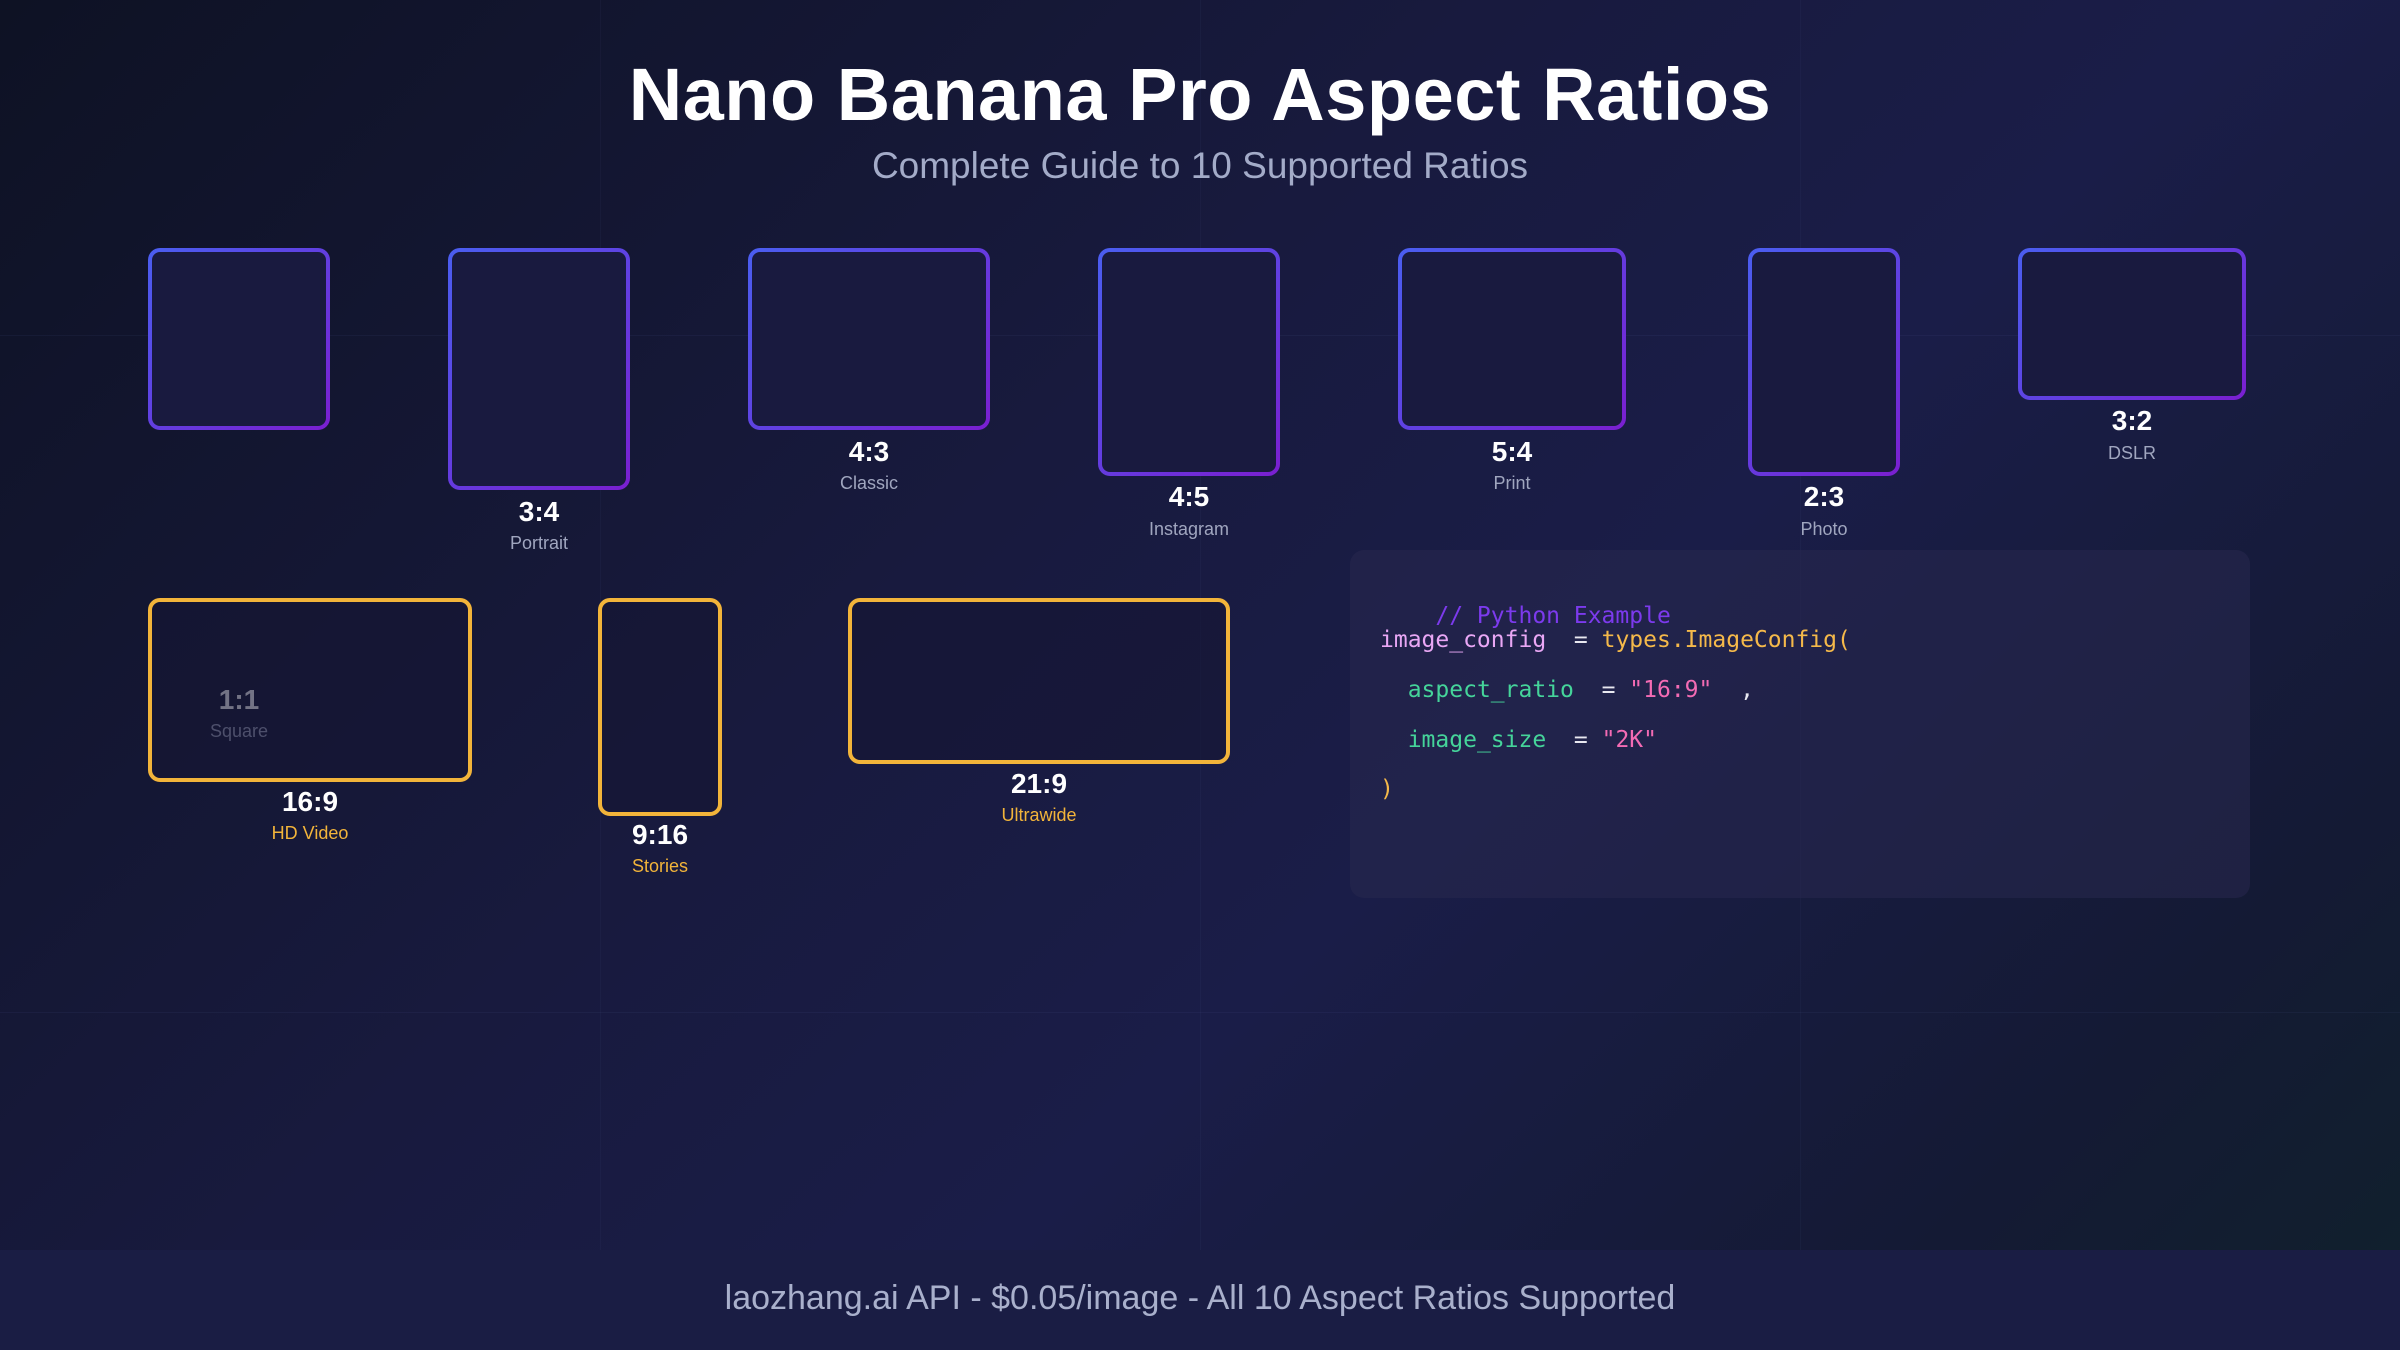 The height and width of the screenshot is (1350, 2400). I want to click on ratio-card-16-9: 16:9 HD Video, so click(310, 720).